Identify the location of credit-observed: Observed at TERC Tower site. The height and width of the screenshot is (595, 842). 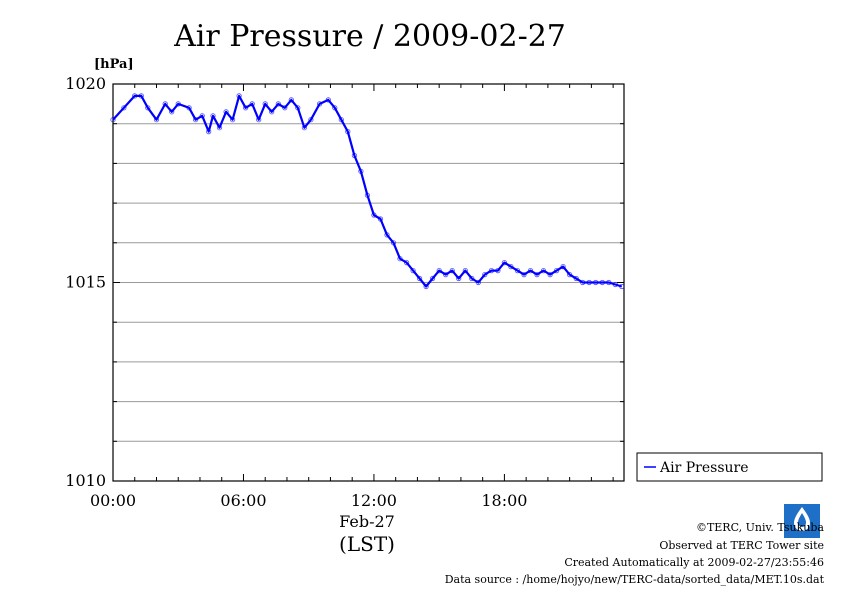
(741, 545).